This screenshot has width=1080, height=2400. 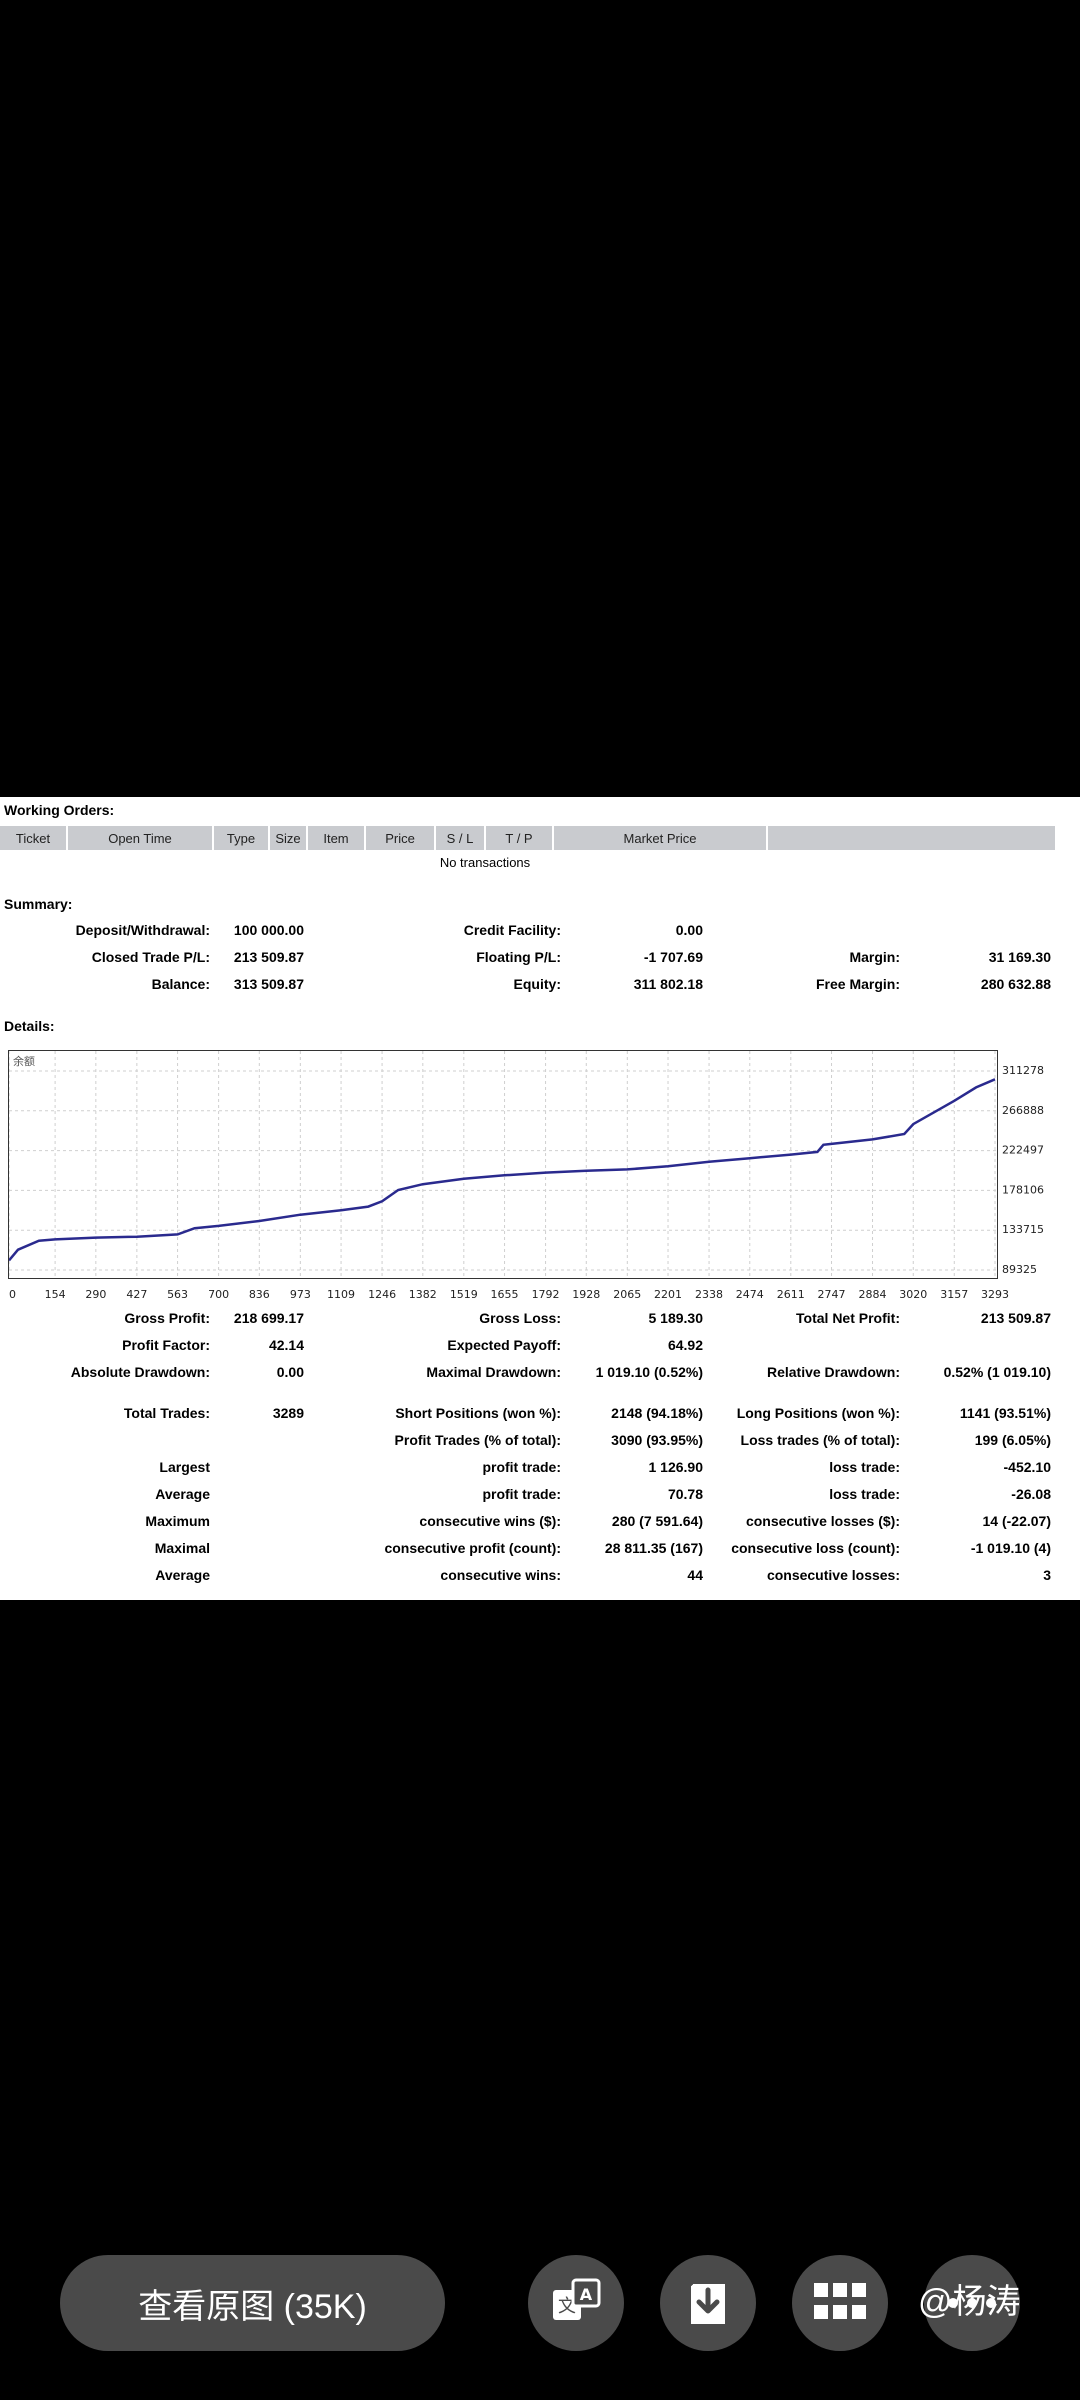 I want to click on col-empty, so click(x=911, y=838).